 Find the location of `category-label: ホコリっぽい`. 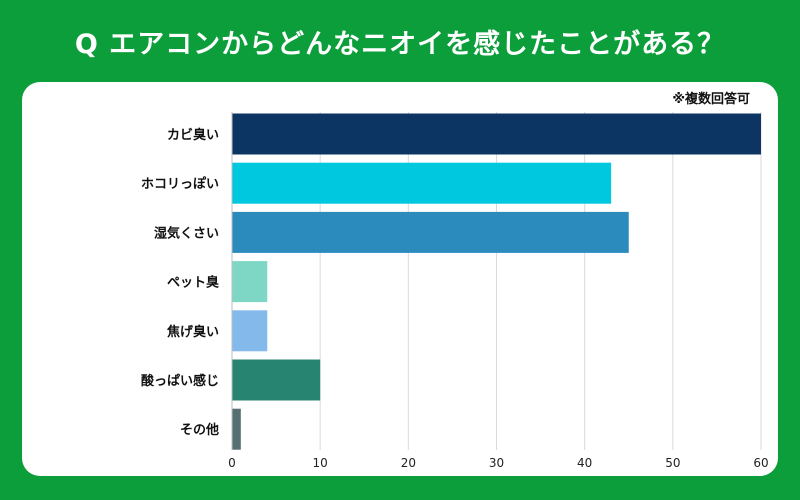

category-label: ホコリっぽい is located at coordinates (180, 184).